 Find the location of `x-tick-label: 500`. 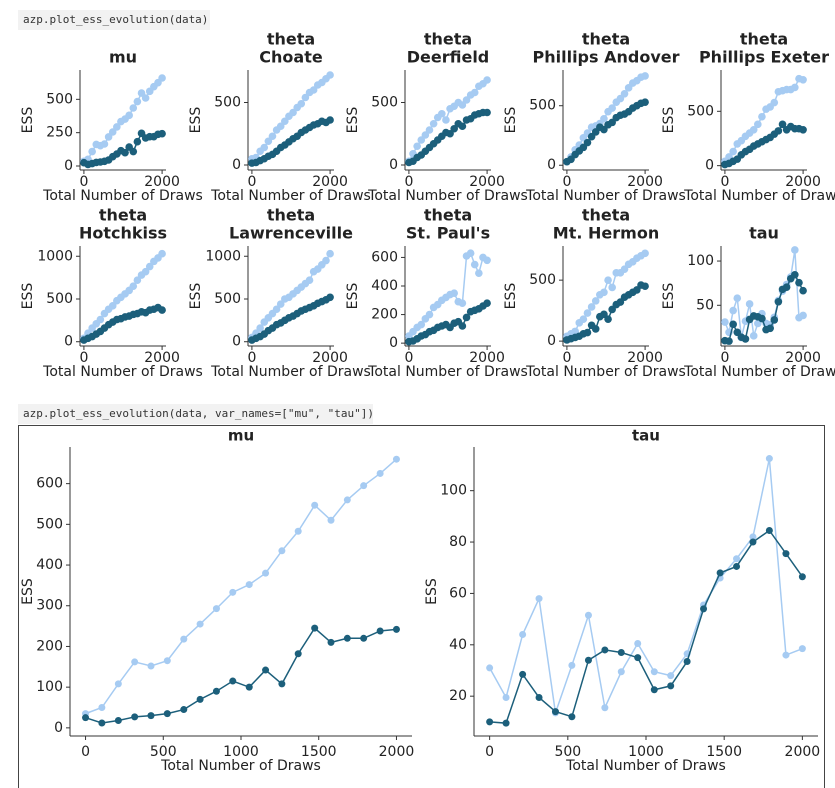

x-tick-label: 500 is located at coordinates (567, 752).